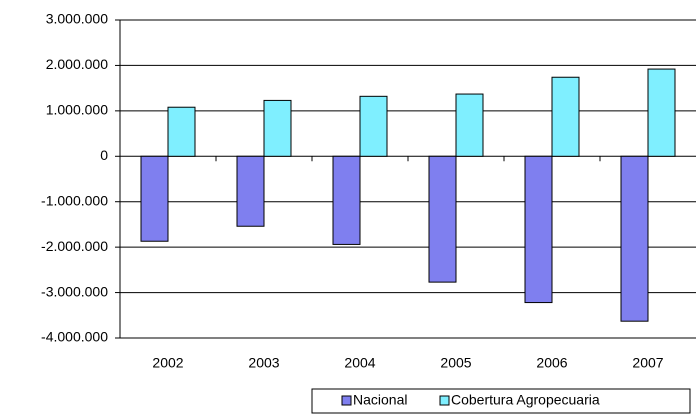 This screenshot has width=696, height=414. I want to click on y-tick-label: 2.000.000, so click(77, 64).